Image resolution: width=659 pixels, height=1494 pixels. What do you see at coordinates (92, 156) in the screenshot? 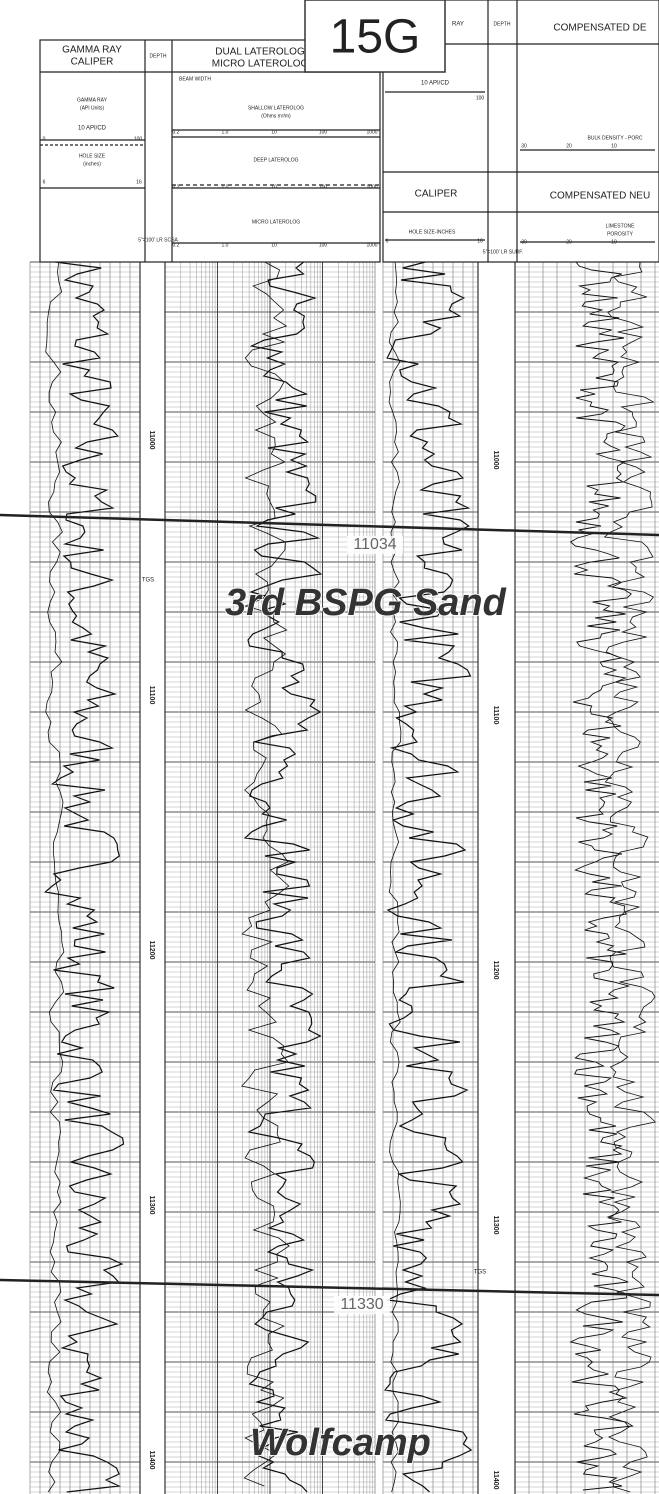
I see `header-text: HOLE SIZE` at bounding box center [92, 156].